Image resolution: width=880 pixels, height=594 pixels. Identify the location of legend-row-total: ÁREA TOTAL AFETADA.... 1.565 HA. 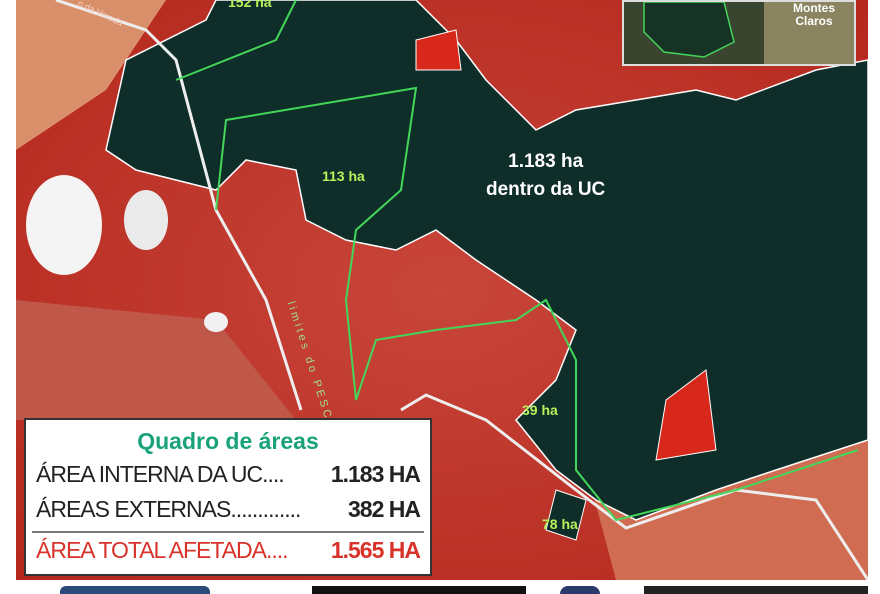
(228, 549).